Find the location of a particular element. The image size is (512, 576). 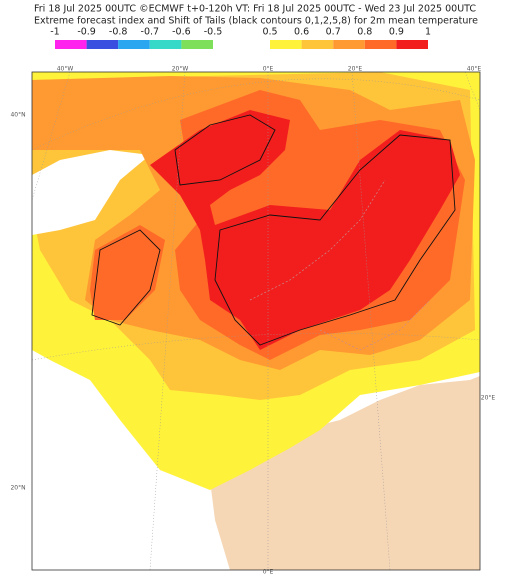

map-coordinate-label: 40°E is located at coordinates (474, 69).